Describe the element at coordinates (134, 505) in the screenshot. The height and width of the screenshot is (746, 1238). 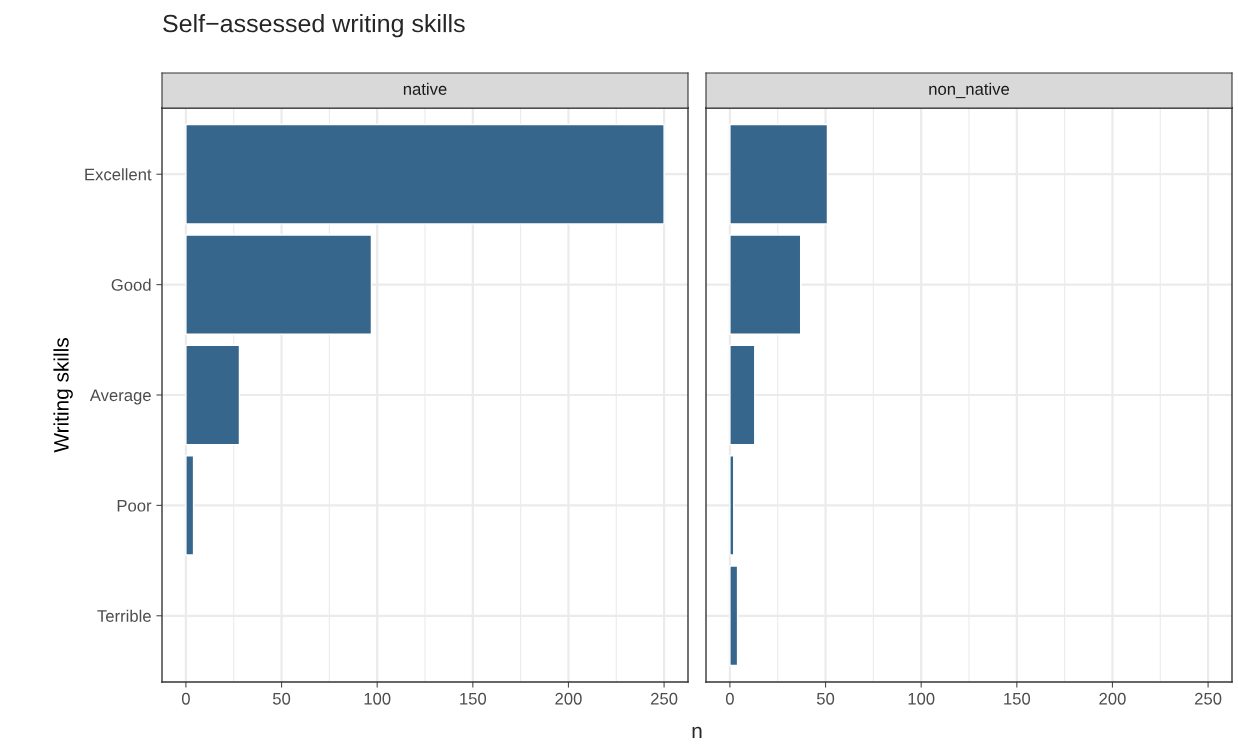
I see `y-tick-label: Poor` at that location.